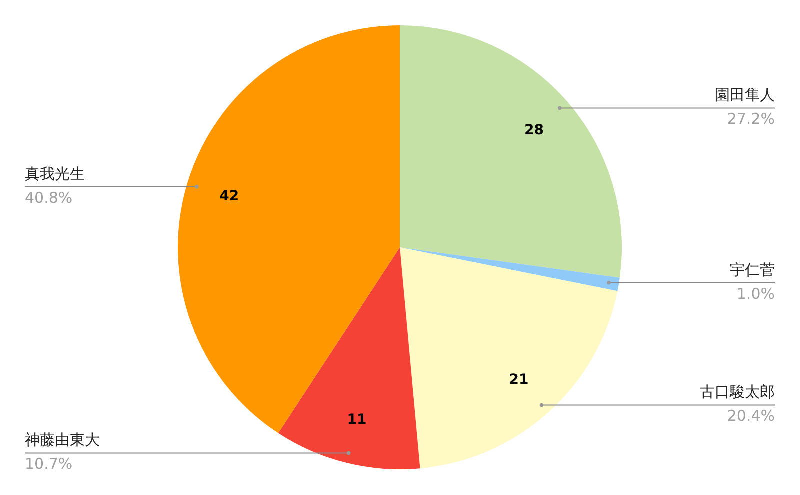 The image size is (800, 495). Describe the element at coordinates (755, 293) in the screenshot. I see `text: 1.0%` at that location.